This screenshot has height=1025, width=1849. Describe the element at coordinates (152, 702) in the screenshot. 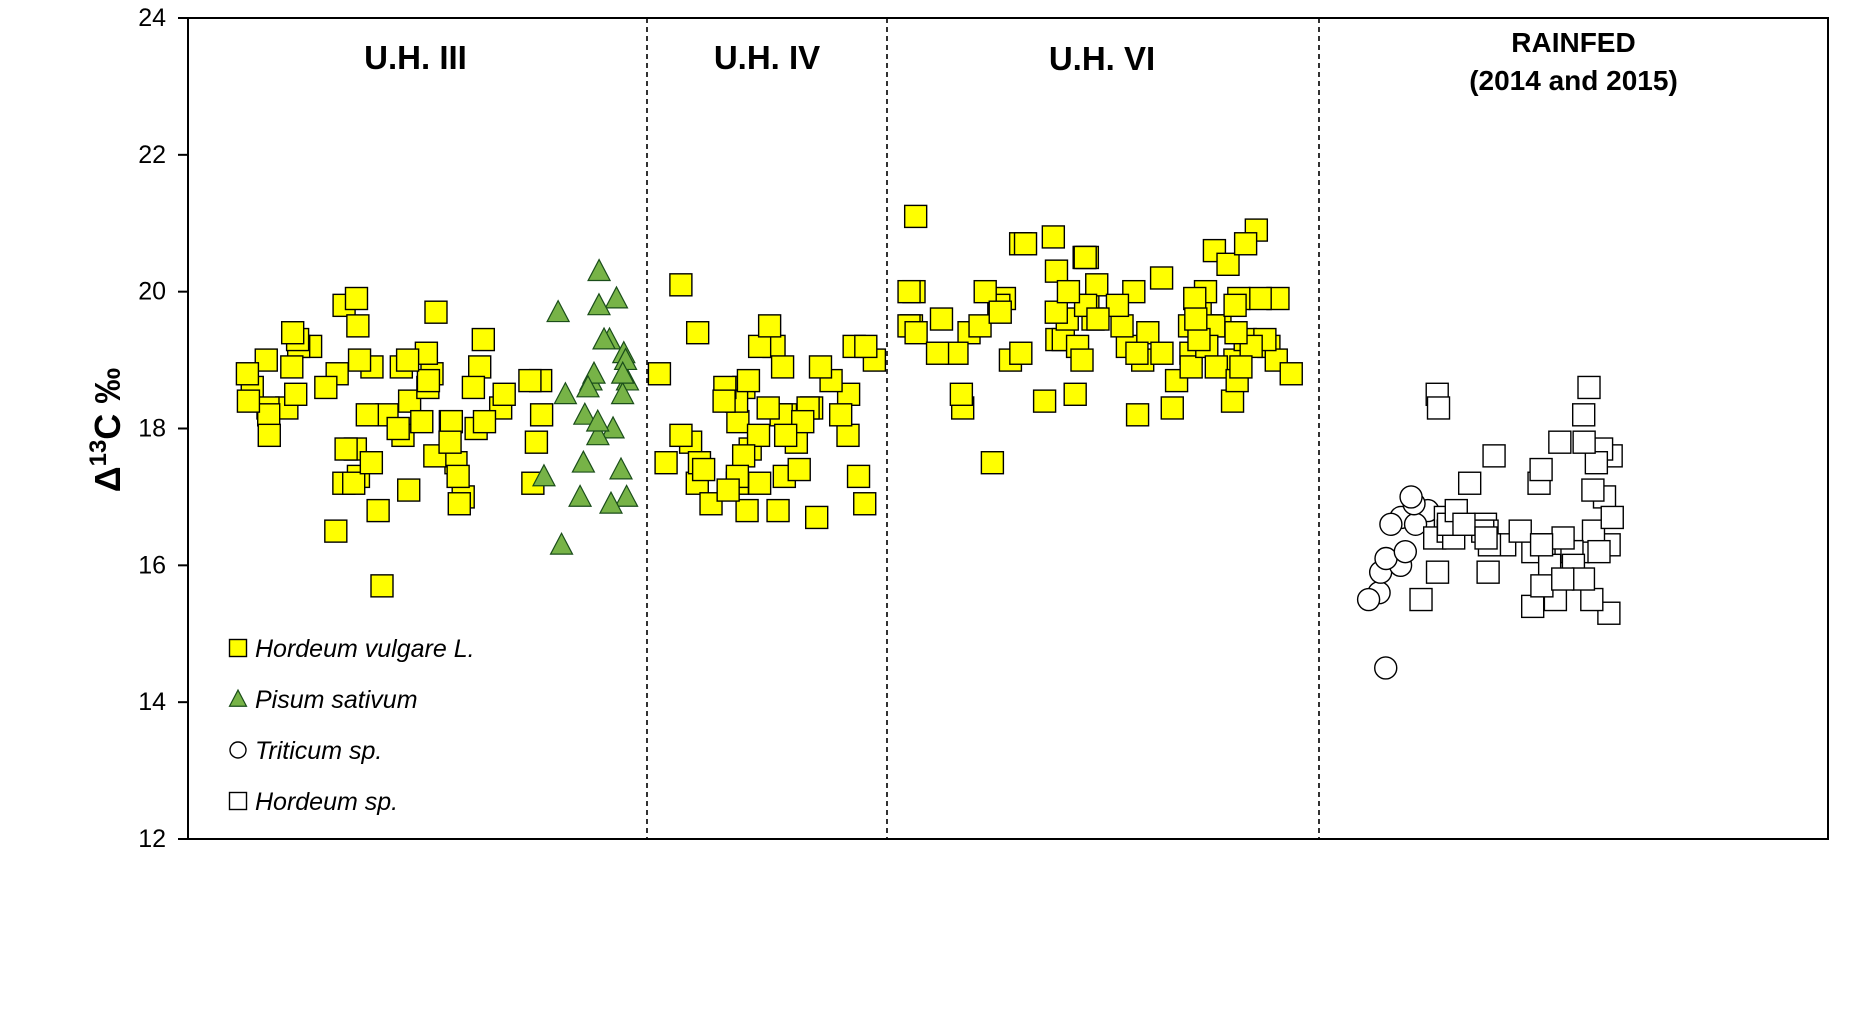

I see `y-tick-label: 14` at that location.